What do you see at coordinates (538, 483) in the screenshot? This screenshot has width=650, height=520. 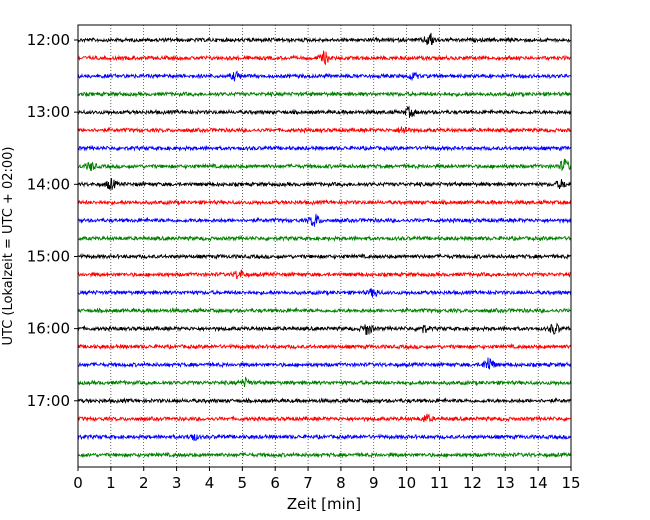 I see `x-tick-label: 14` at bounding box center [538, 483].